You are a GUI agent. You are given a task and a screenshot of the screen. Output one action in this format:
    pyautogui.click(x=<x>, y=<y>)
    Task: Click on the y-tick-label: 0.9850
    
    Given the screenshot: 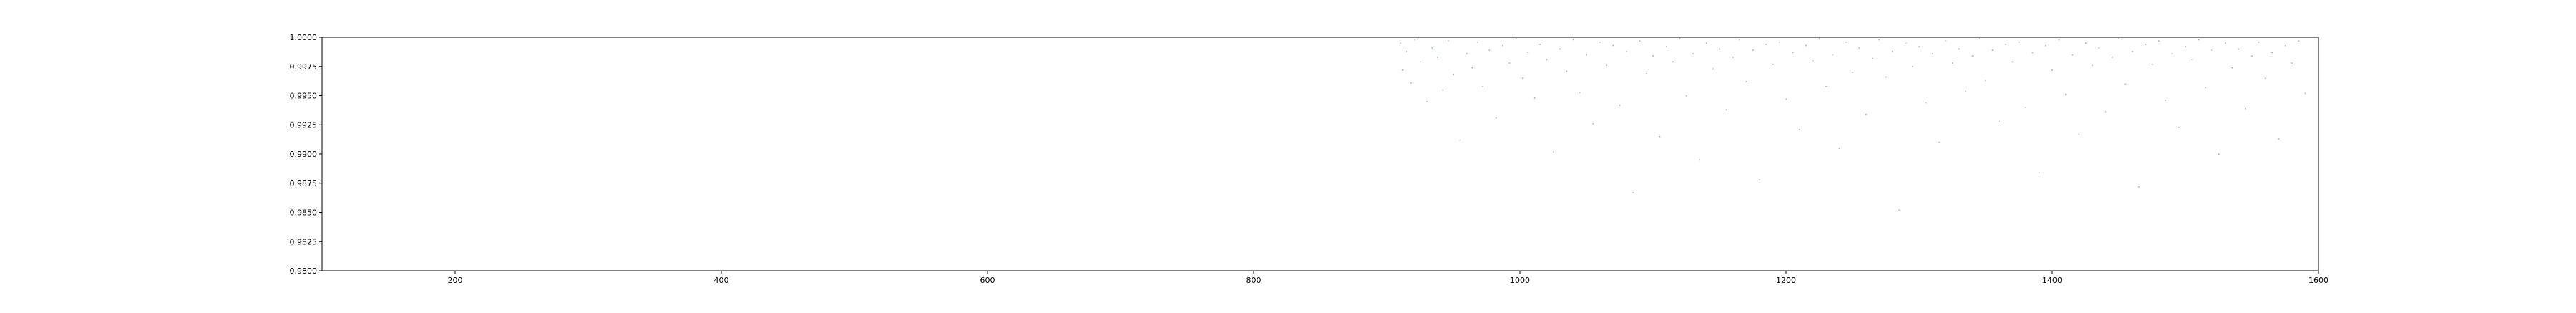 What is the action you would take?
    pyautogui.click(x=304, y=213)
    